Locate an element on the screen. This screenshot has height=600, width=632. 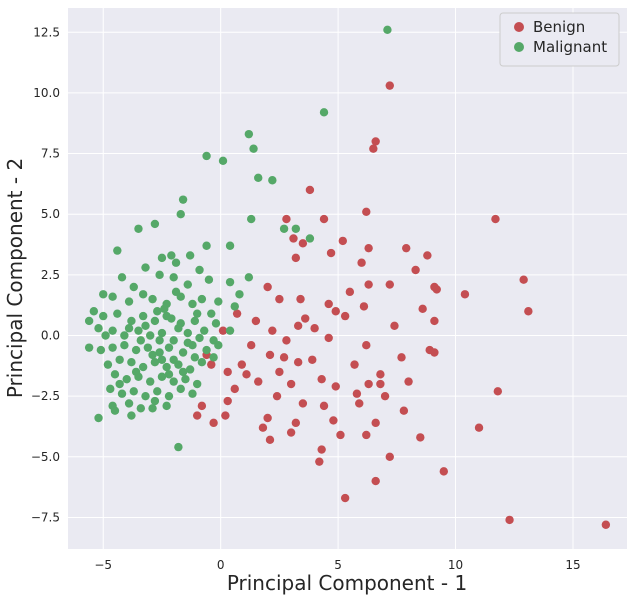
y-tick-label: −7.5 is located at coordinates (45, 517).